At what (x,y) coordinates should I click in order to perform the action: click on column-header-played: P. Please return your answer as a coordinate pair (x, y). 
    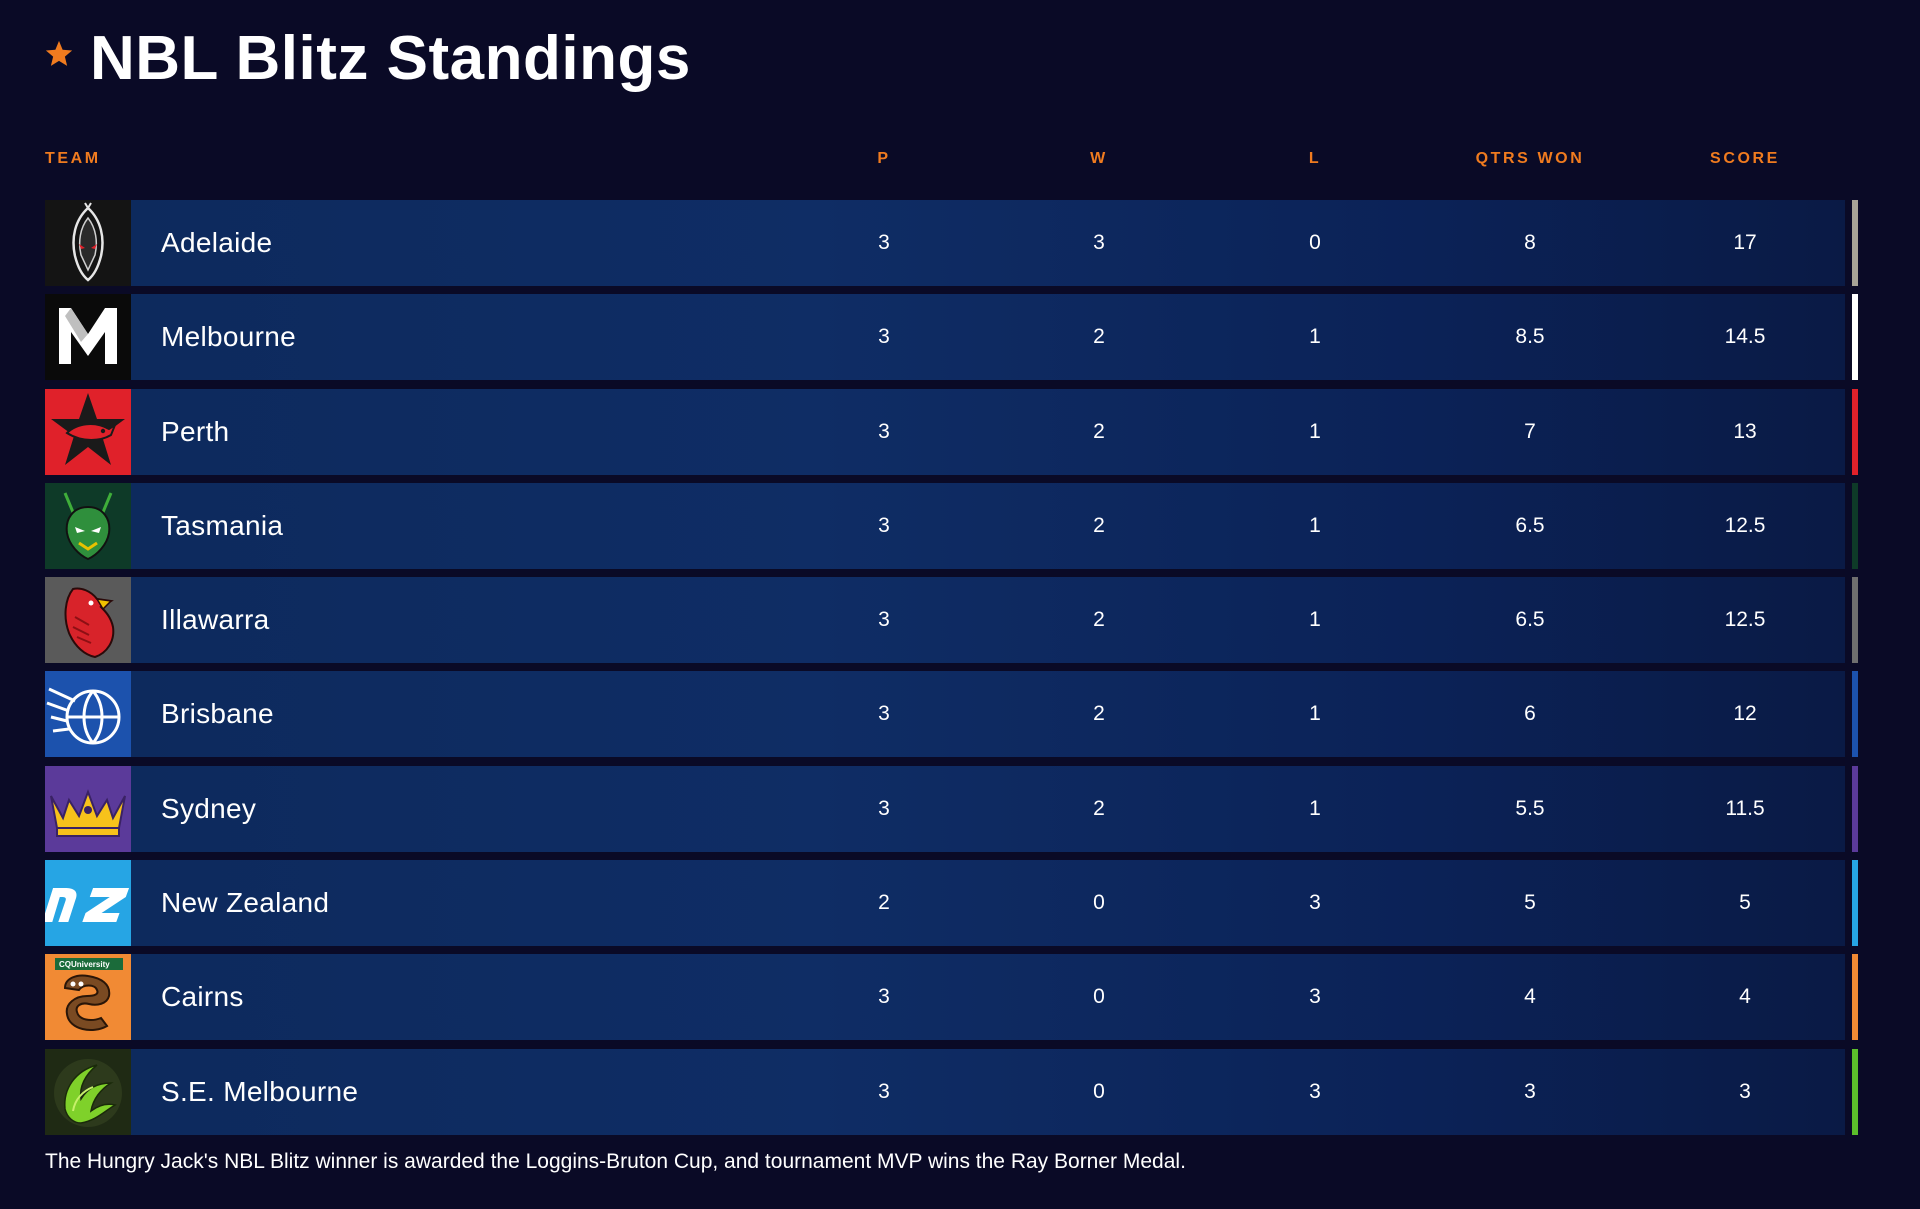
    Looking at the image, I should click on (884, 158).